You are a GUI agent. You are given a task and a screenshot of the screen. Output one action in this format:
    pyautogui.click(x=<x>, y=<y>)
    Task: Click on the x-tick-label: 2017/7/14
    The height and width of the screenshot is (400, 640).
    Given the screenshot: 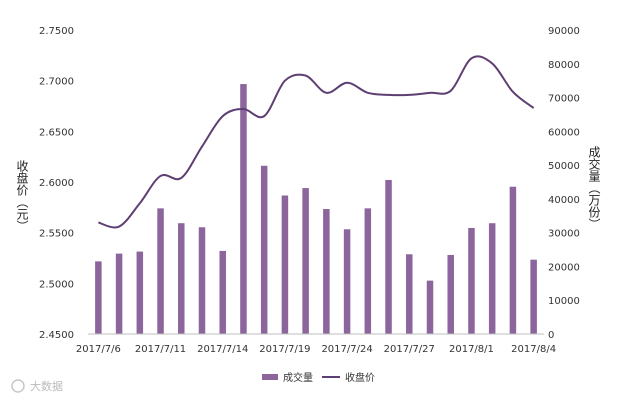 What is the action you would take?
    pyautogui.click(x=222, y=349)
    